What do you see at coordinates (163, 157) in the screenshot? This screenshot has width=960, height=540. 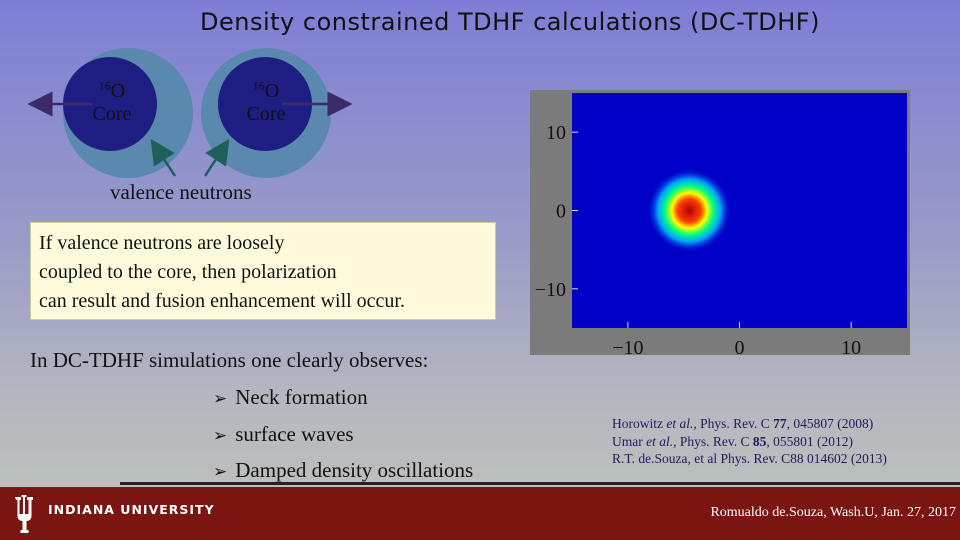 I see `left-pointer` at bounding box center [163, 157].